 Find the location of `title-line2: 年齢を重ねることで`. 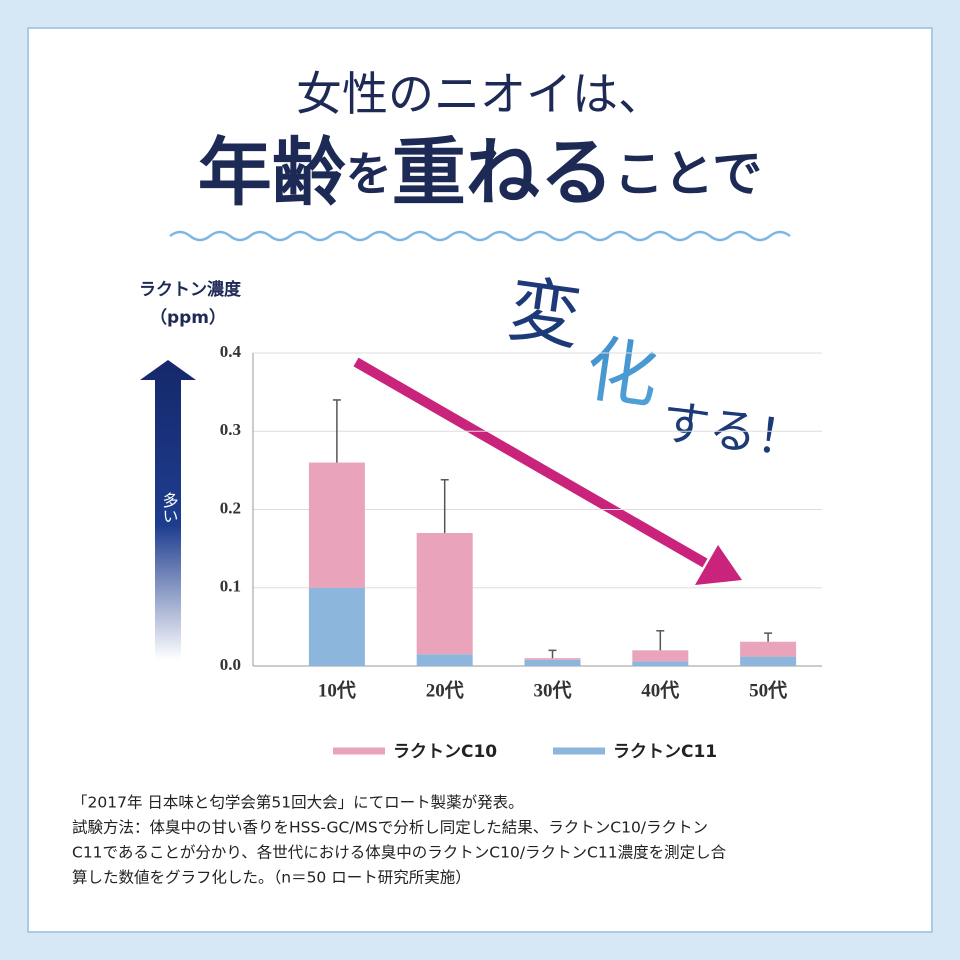

title-line2: 年齢を重ねることで is located at coordinates (480, 173).